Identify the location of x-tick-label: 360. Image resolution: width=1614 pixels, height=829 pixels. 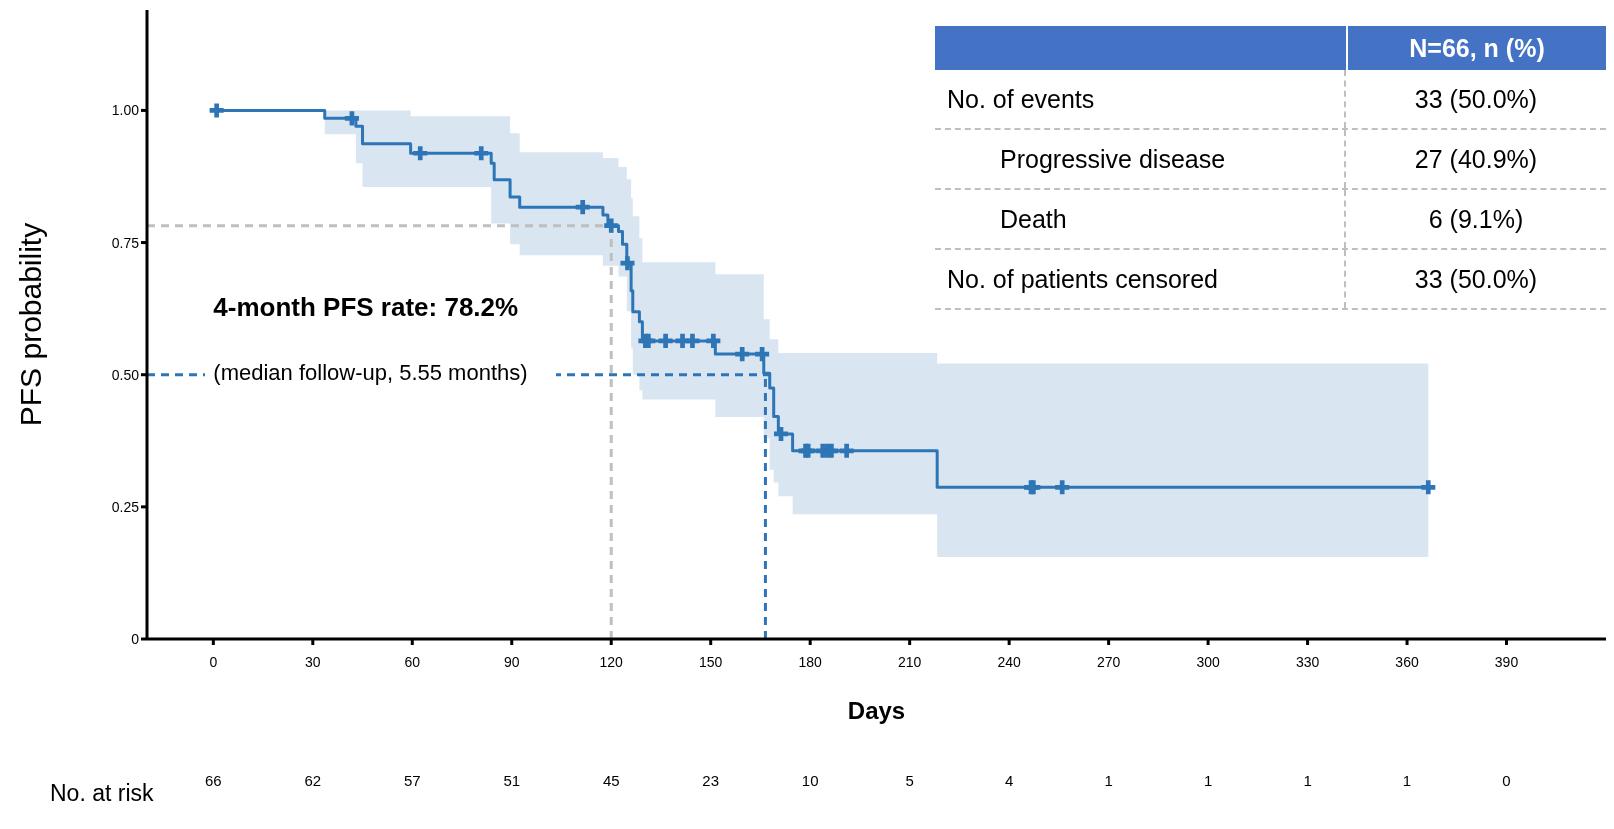
(1407, 661).